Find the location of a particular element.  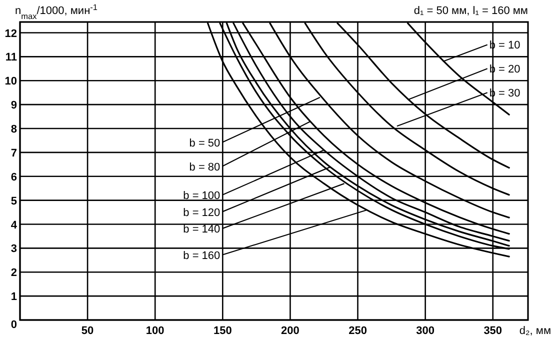

y-tick-label: 6 is located at coordinates (13, 177).